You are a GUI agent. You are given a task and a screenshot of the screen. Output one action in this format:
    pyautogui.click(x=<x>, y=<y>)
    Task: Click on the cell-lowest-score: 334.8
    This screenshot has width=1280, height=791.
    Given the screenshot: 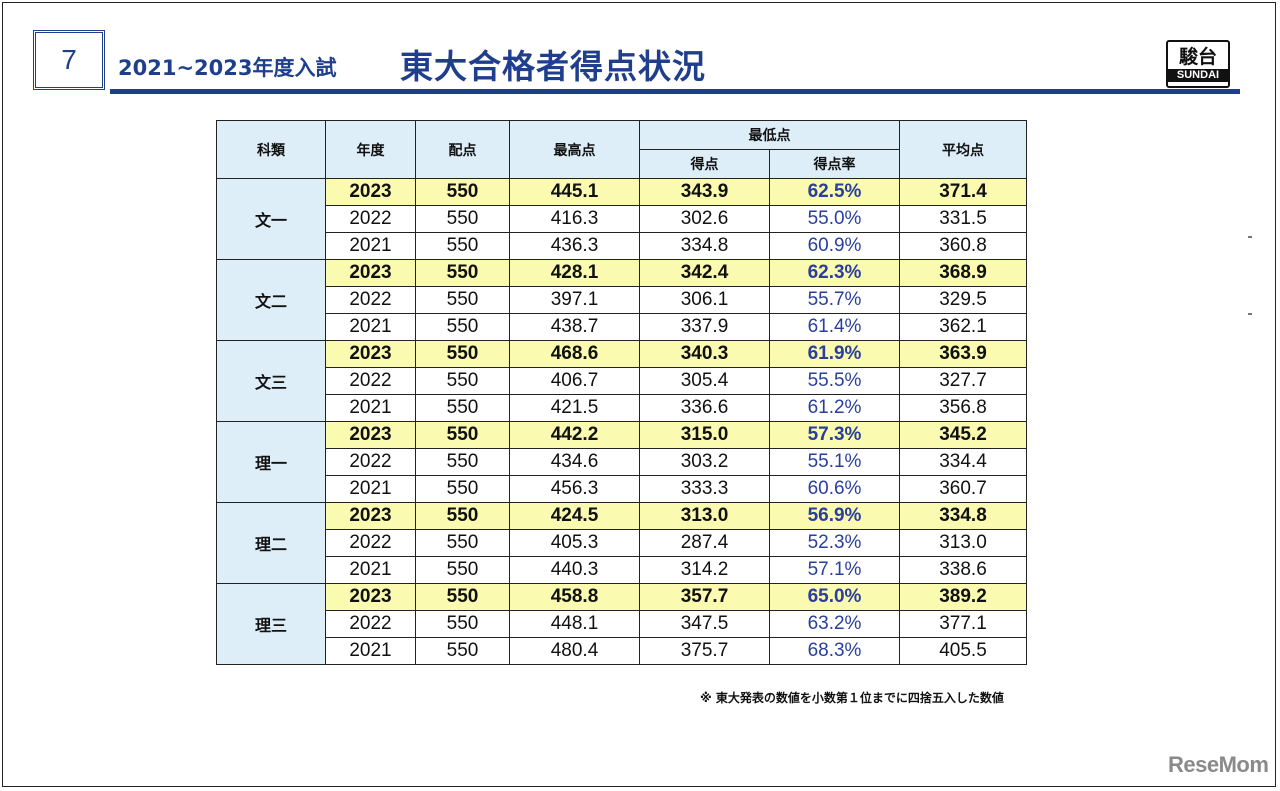 What is the action you would take?
    pyautogui.click(x=704, y=246)
    